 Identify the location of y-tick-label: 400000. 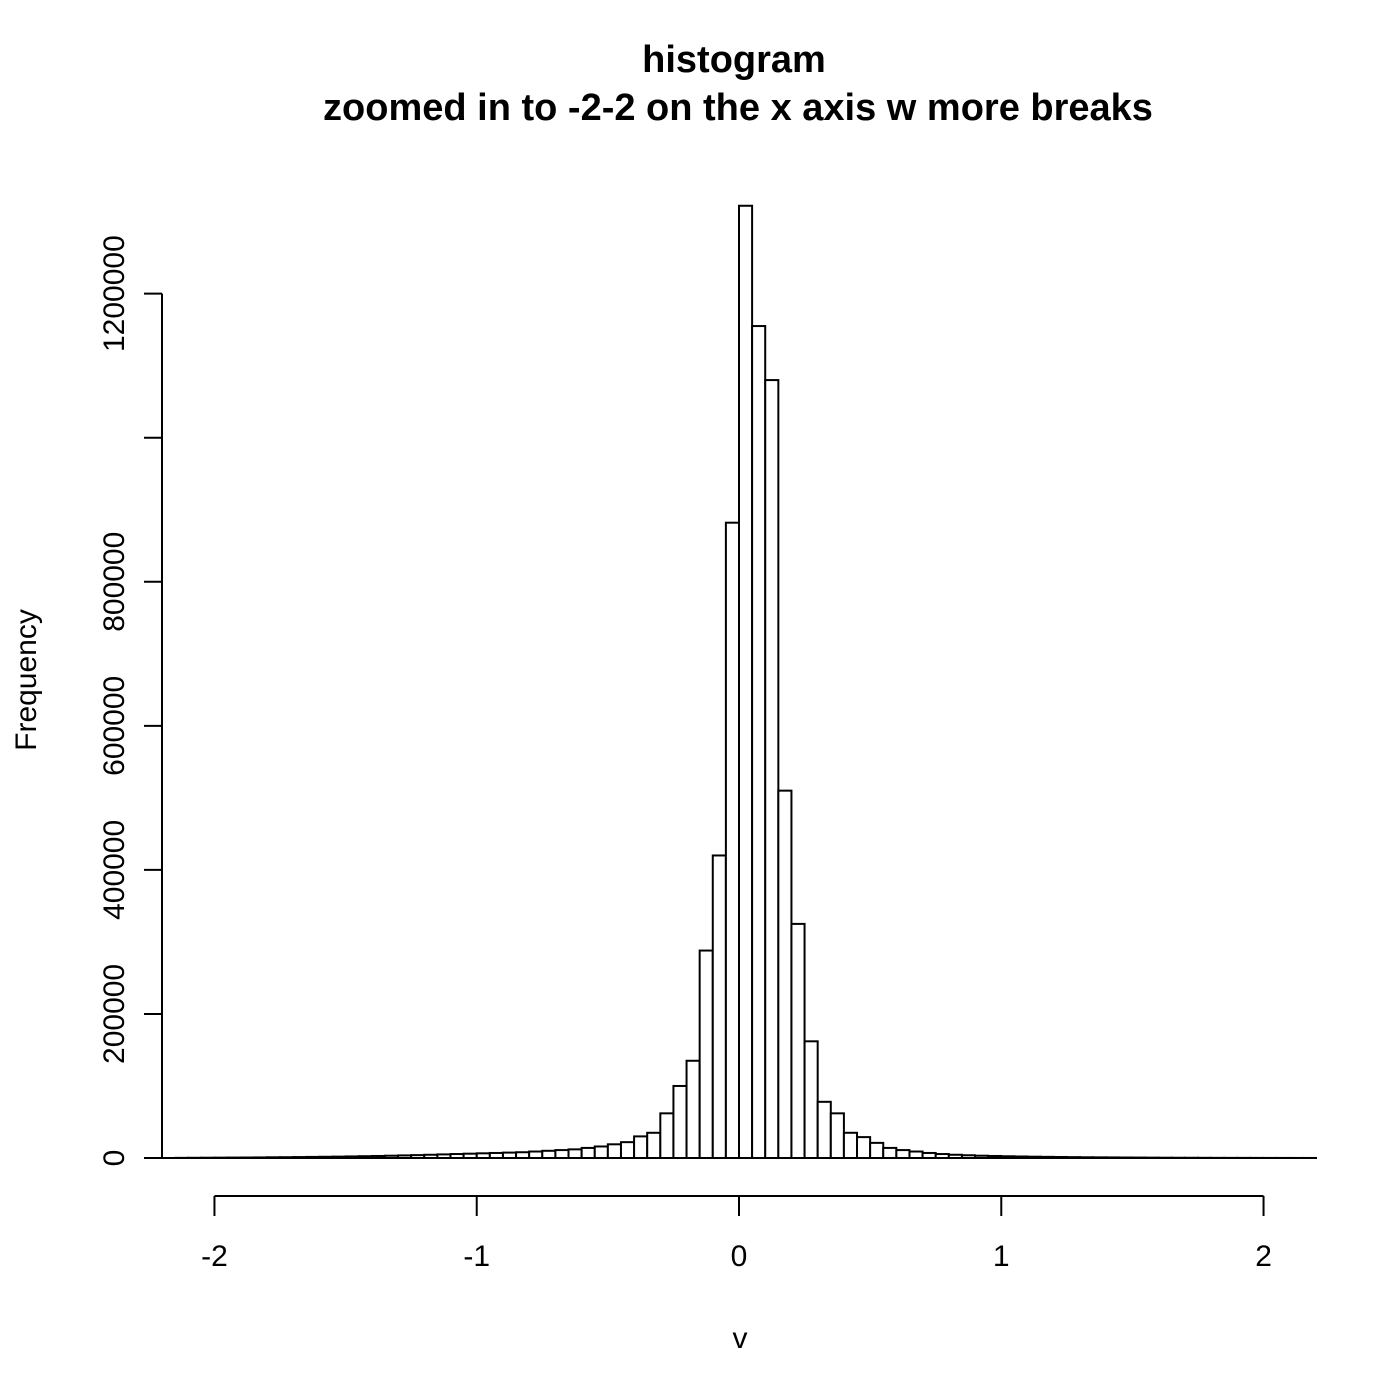
(114, 870).